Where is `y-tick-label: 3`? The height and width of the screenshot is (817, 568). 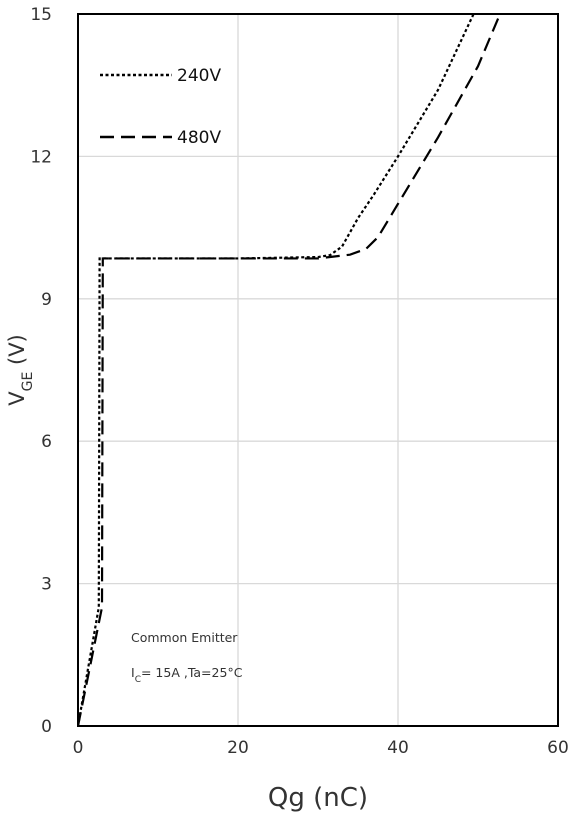
y-tick-label: 3 is located at coordinates (46, 585).